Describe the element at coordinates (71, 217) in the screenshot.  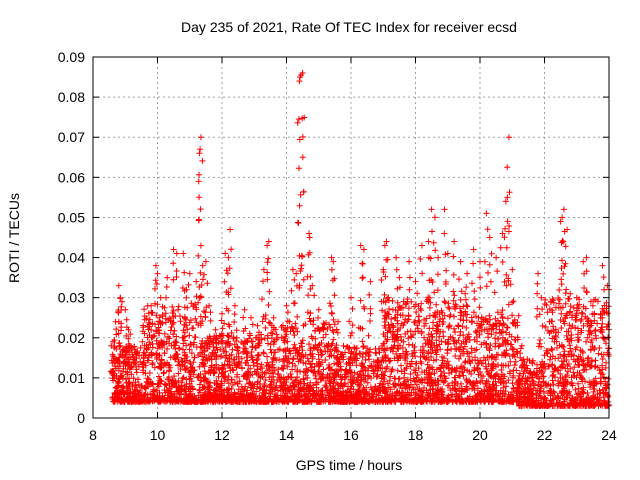
I see `y-tick-label: 0.05` at that location.